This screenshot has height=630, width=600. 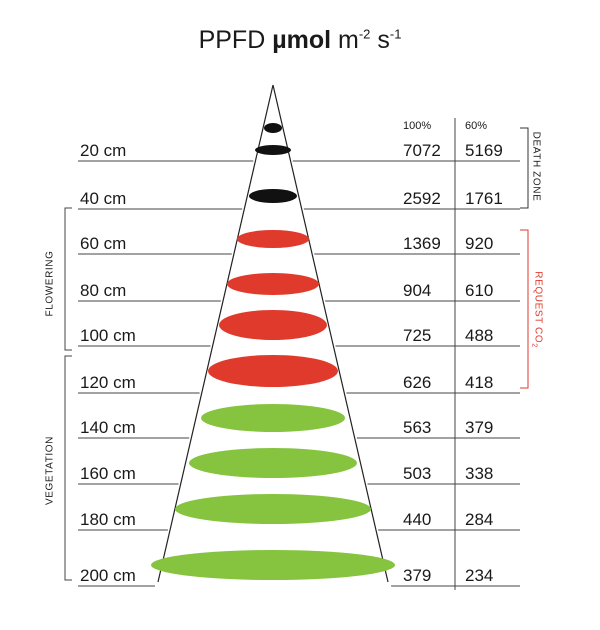 I want to click on ppfd-60-value: 610, so click(x=479, y=290).